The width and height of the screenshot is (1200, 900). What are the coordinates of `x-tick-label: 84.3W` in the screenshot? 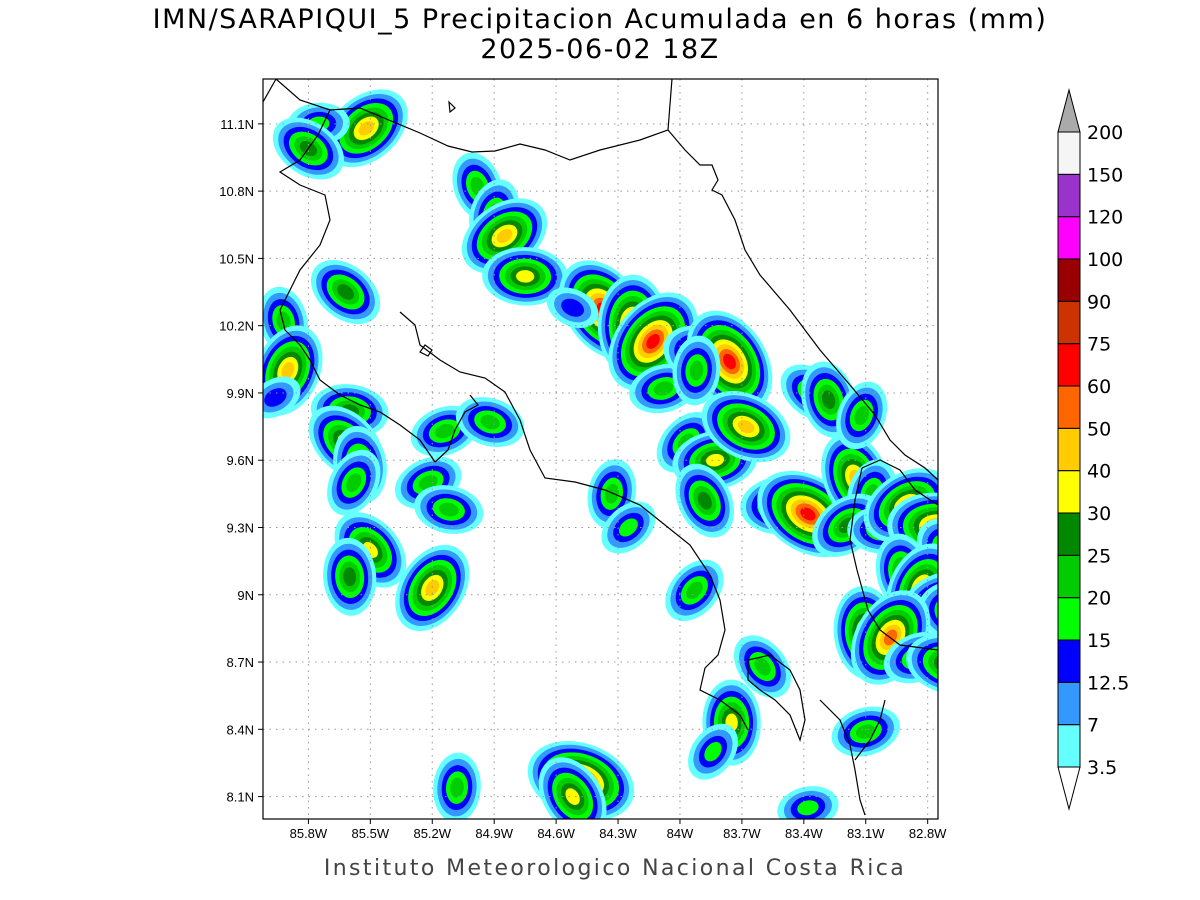 It's located at (618, 833).